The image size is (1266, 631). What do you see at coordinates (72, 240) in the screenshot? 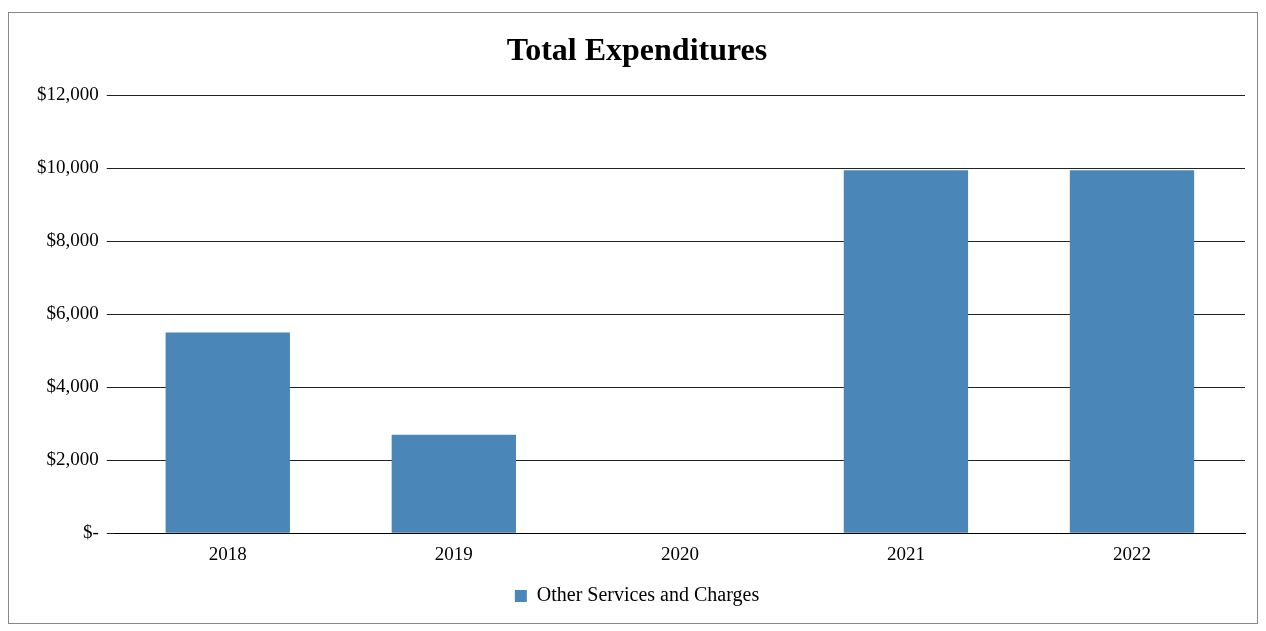
I see `y-tick-label: $8,000` at bounding box center [72, 240].